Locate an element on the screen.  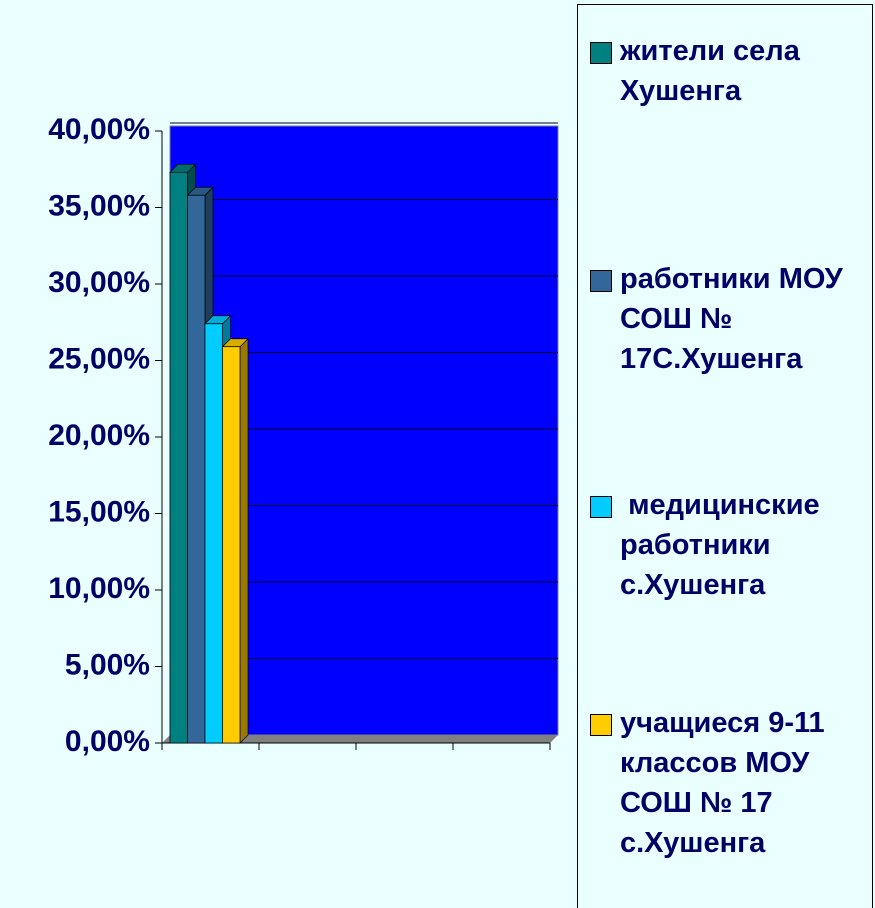
floor is located at coordinates (360, 739).